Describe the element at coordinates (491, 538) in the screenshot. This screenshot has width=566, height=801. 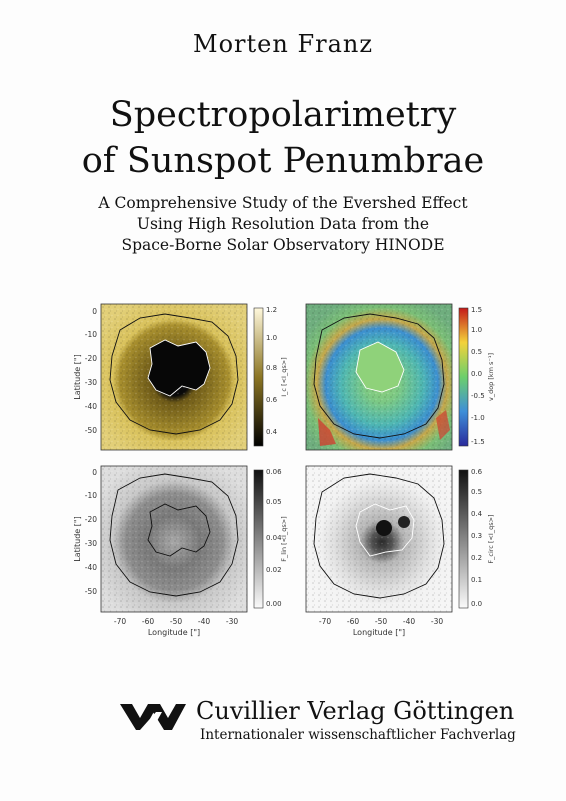
I see `colorbar-label-circular: F_circ [<I_qs>]` at that location.